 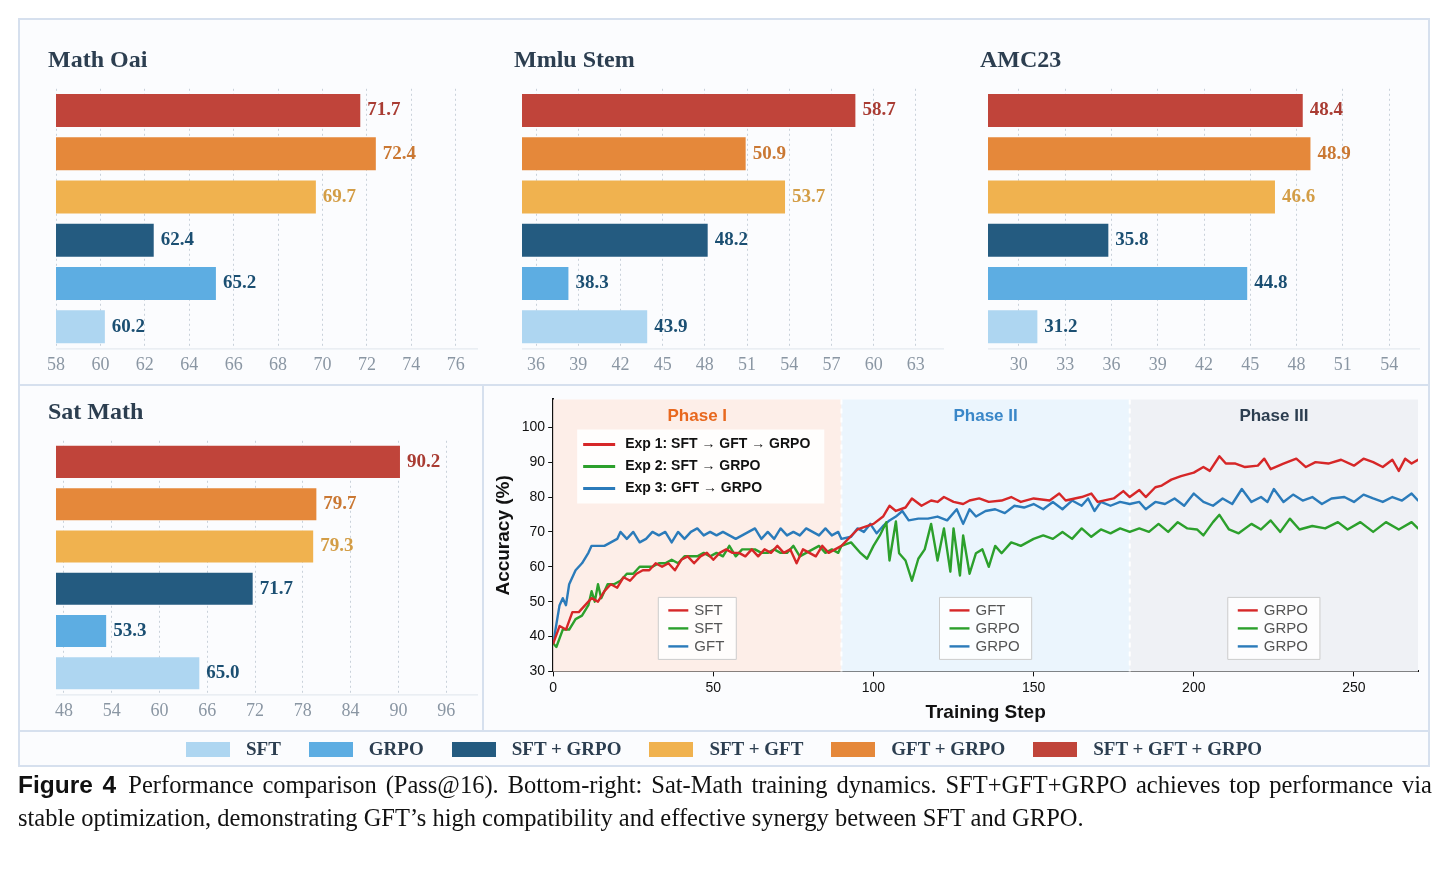 What do you see at coordinates (1065, 363) in the screenshot?
I see `x-tick-label: 33` at bounding box center [1065, 363].